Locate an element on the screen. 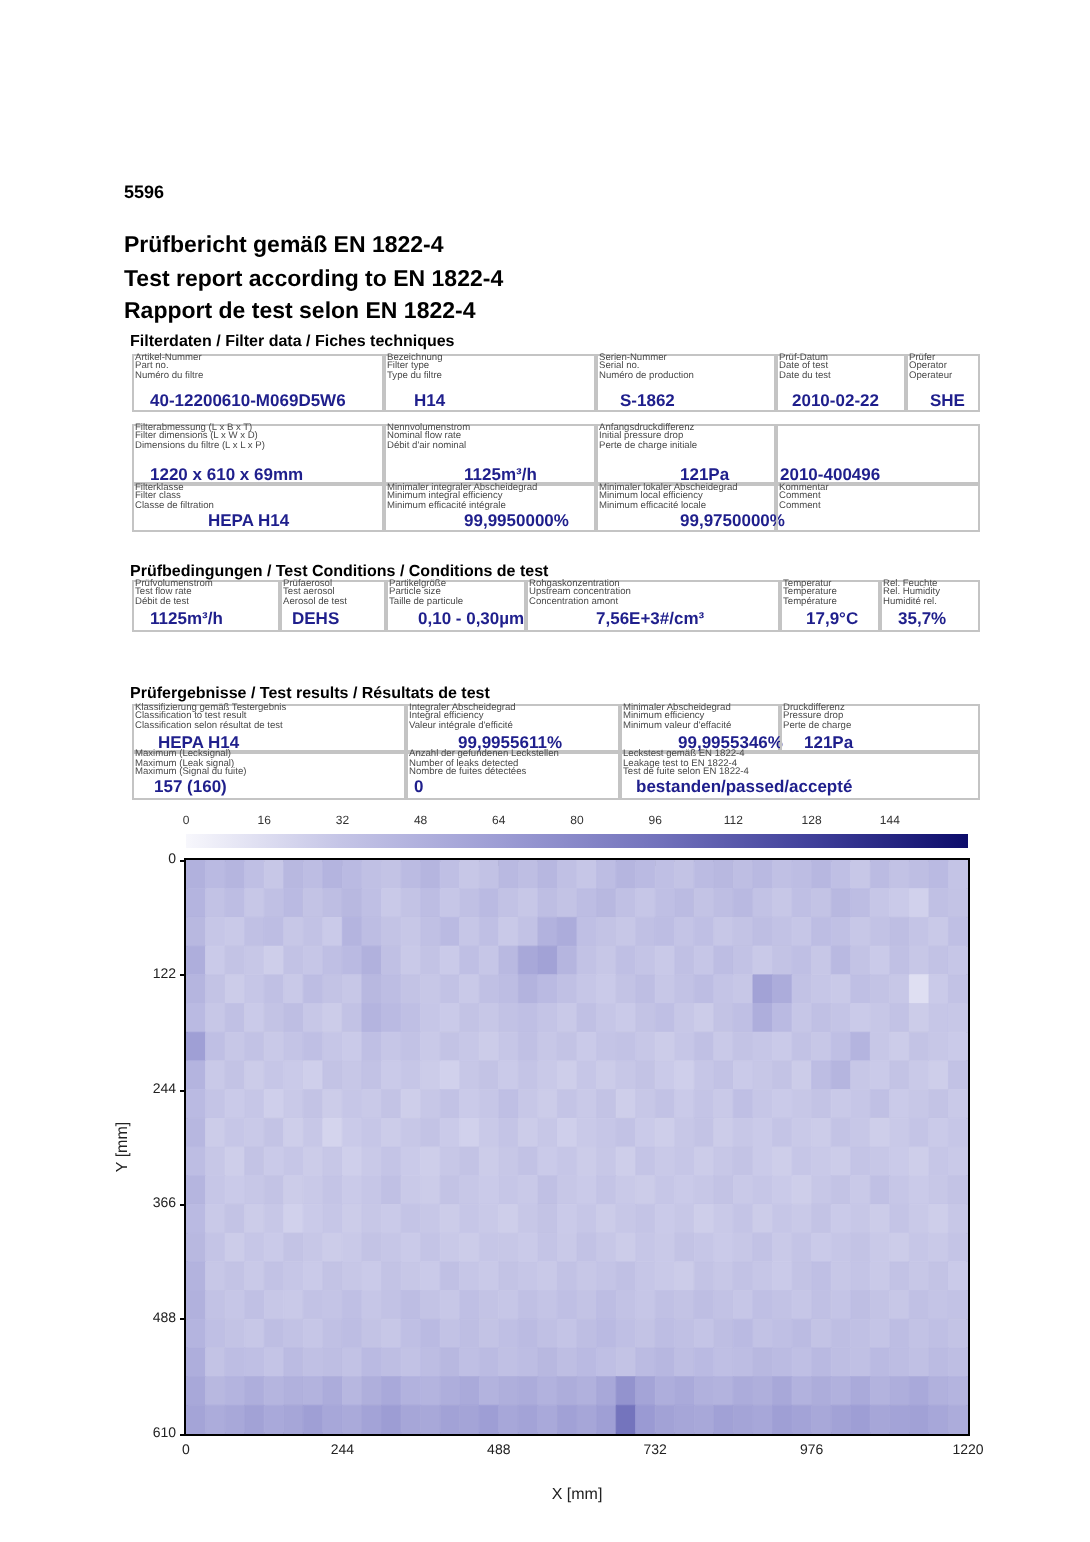 This screenshot has width=1090, height=1542. x-axis-title: X [mm] is located at coordinates (577, 1494).